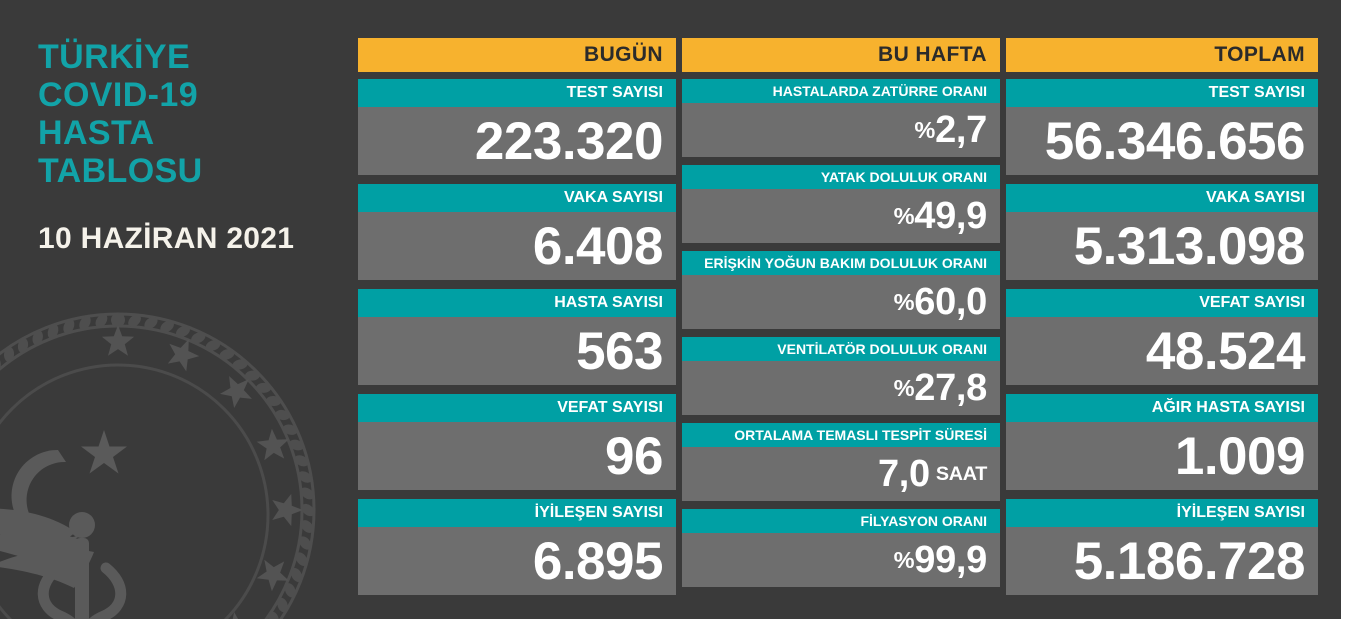  Describe the element at coordinates (517, 246) in the screenshot. I see `stat-value: 6.408` at that location.